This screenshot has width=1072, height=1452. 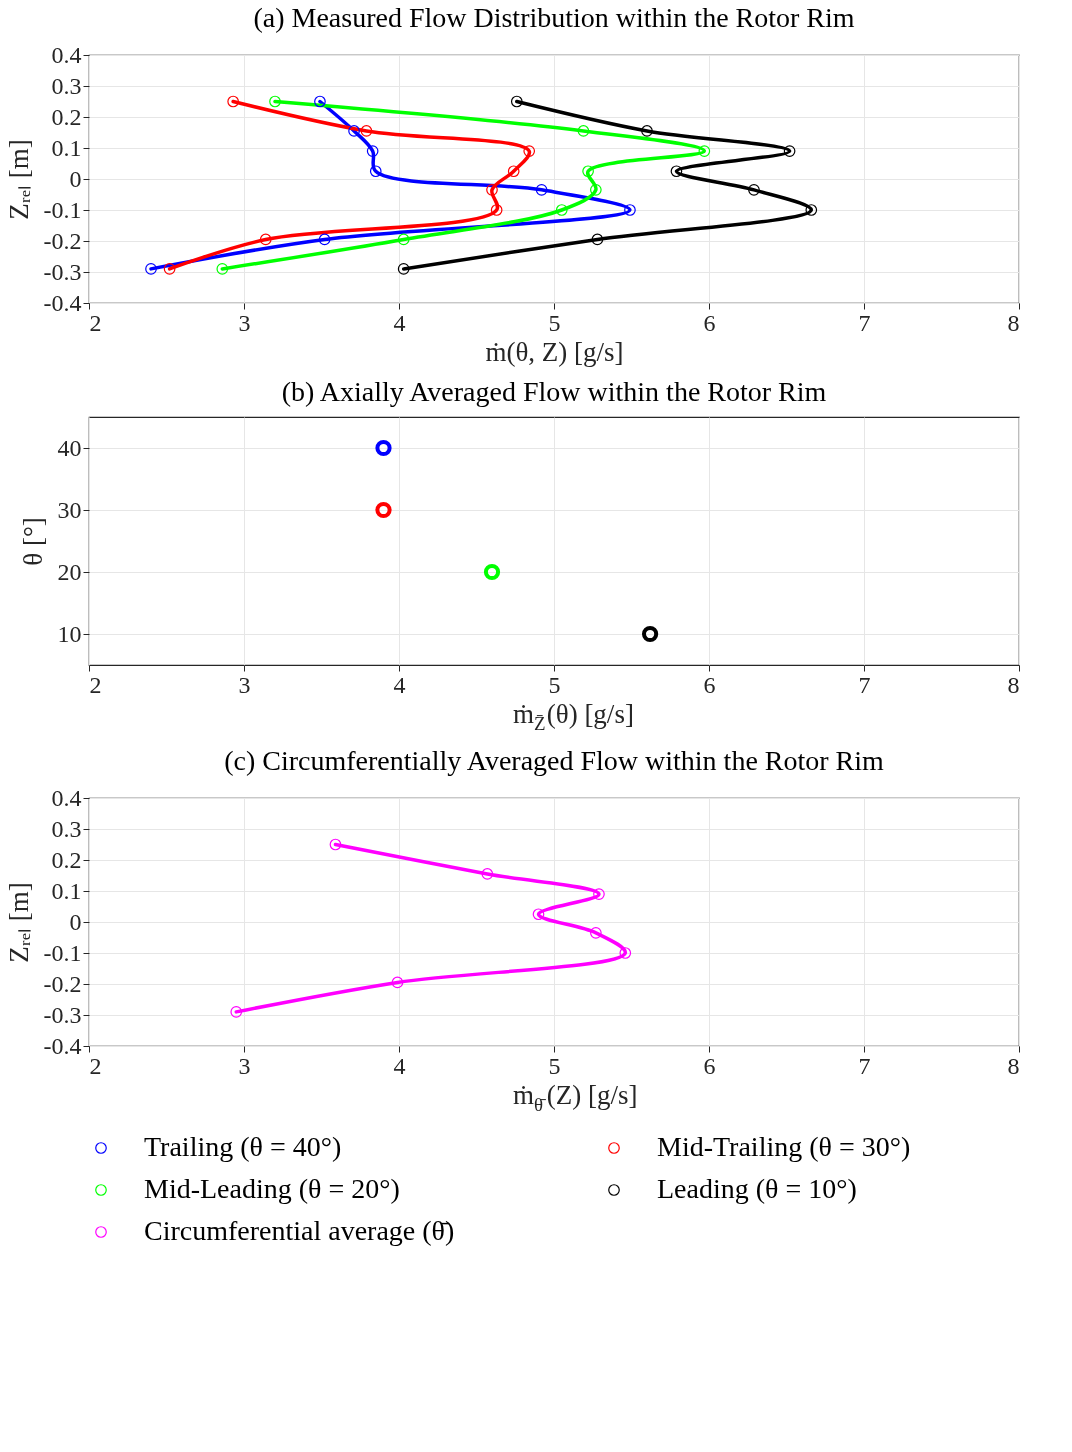 I want to click on y-tick-label: 10, so click(x=69, y=633).